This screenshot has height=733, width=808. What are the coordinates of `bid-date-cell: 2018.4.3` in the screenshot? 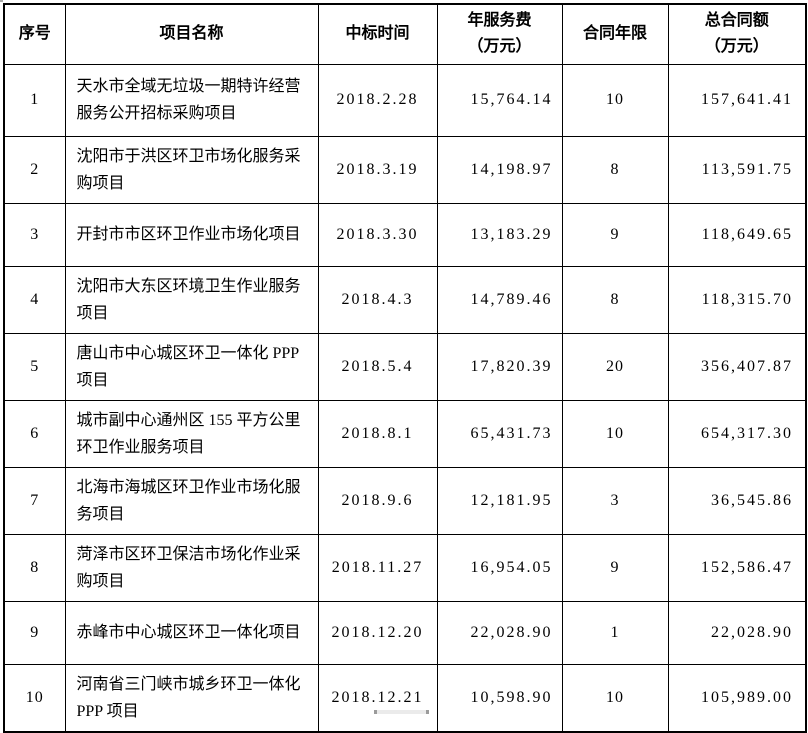 It's located at (377, 299).